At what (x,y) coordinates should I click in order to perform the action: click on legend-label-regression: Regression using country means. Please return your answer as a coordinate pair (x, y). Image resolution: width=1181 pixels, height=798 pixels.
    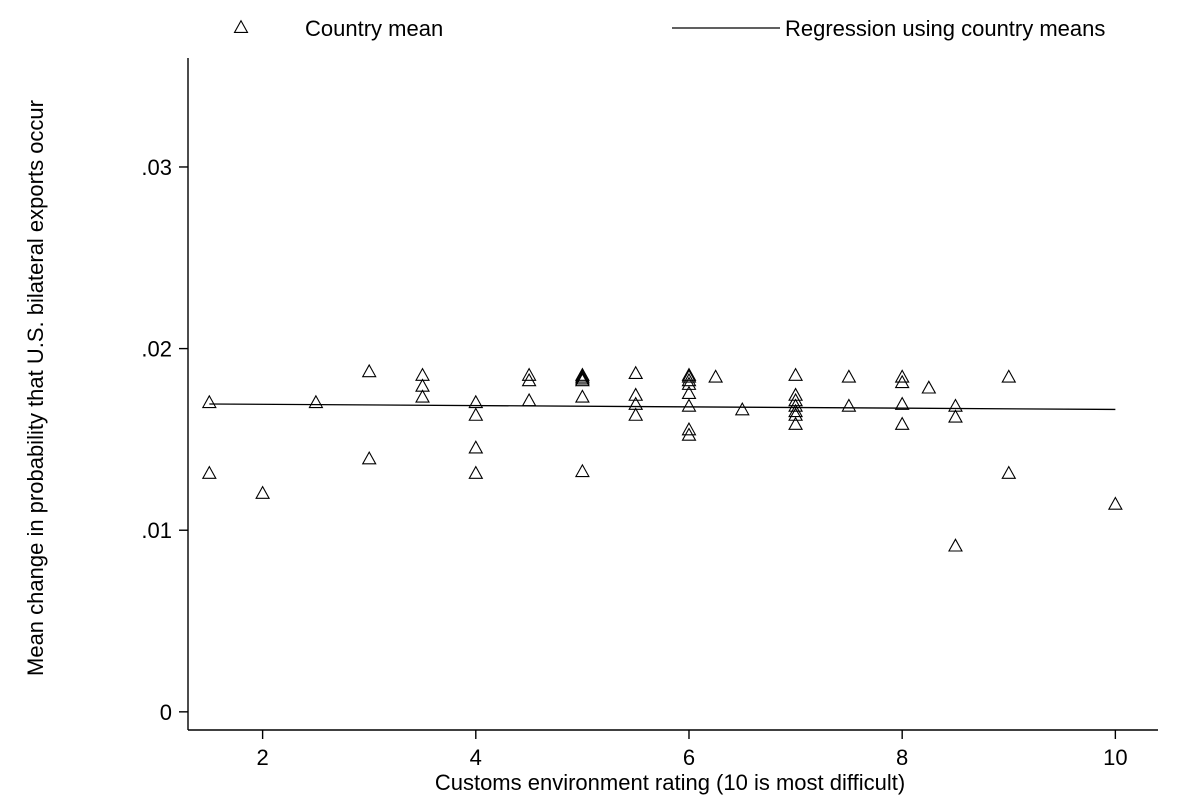
    Looking at the image, I should click on (945, 28).